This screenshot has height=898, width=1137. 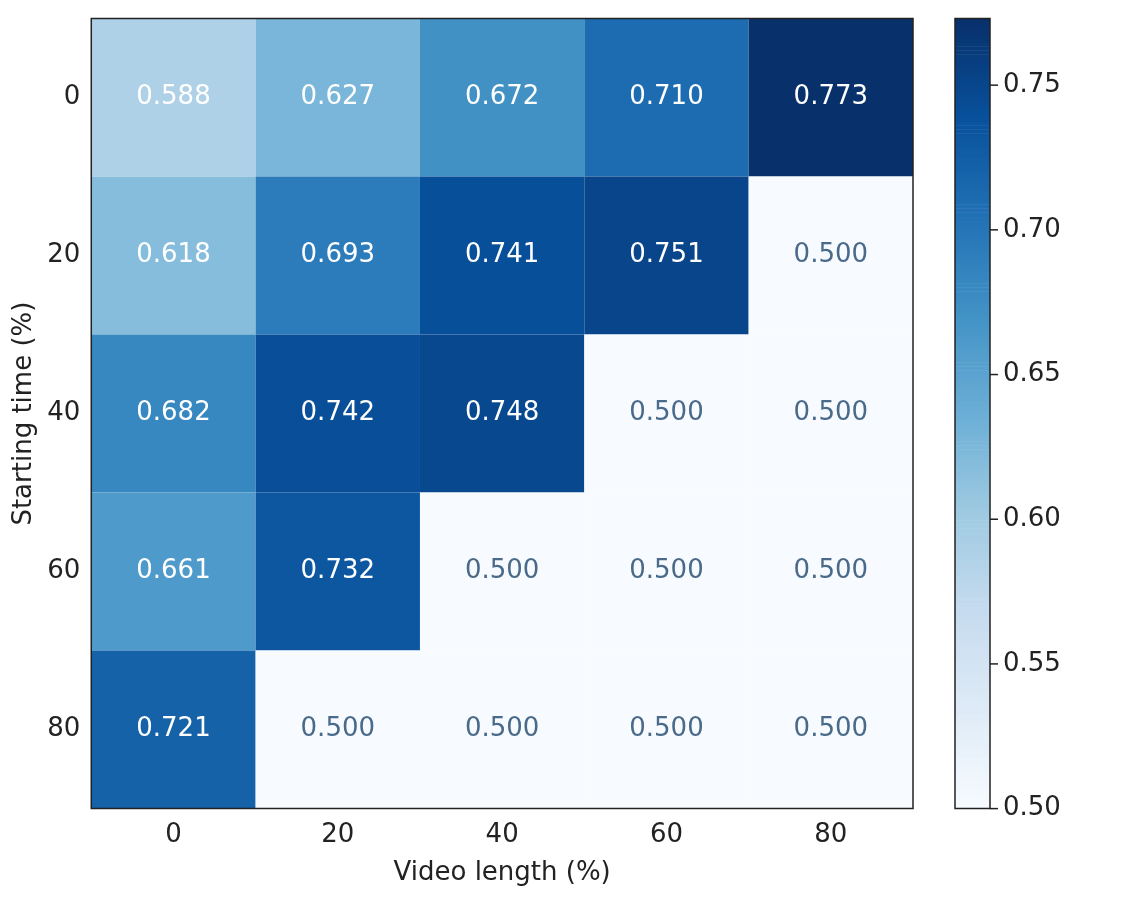 I want to click on y-tick-label: 80, so click(x=64, y=727).